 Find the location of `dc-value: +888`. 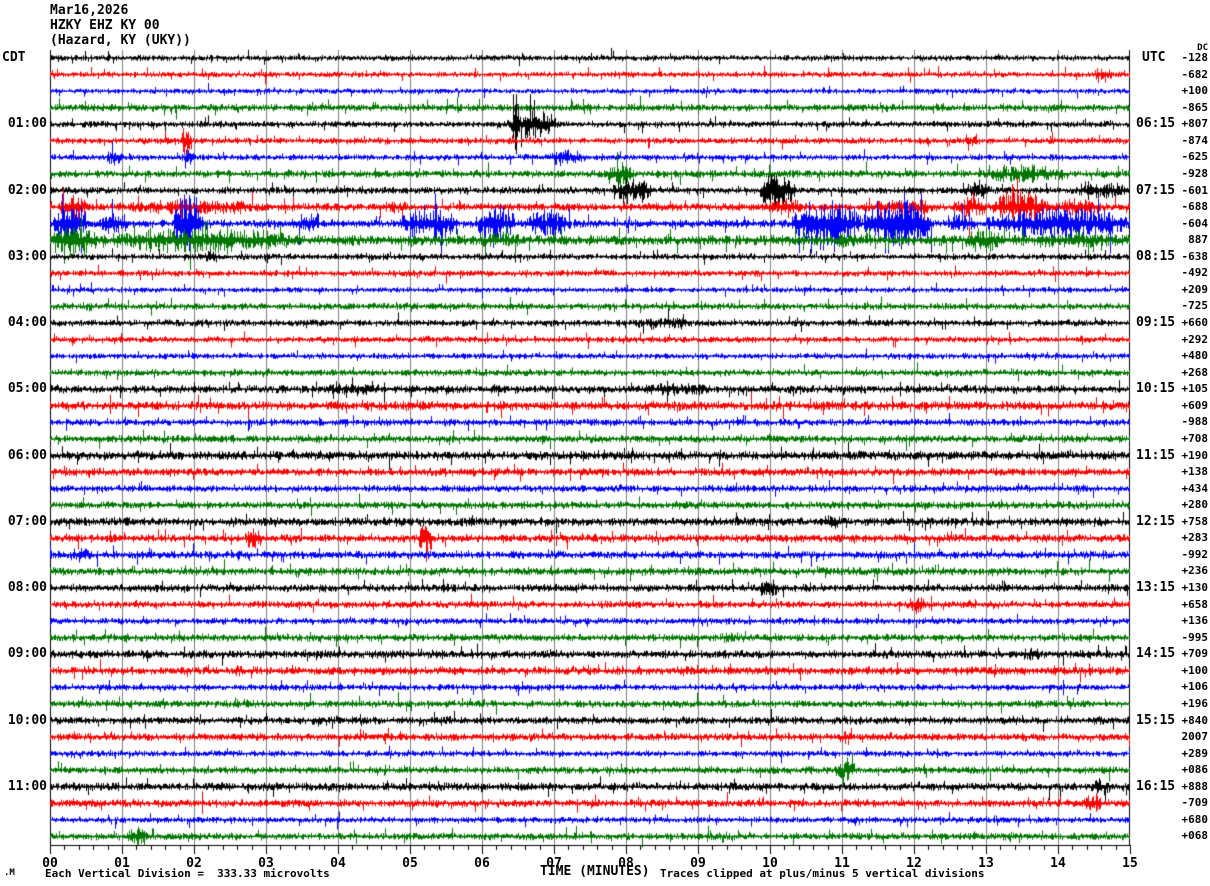

dc-value: +888 is located at coordinates (1195, 786).